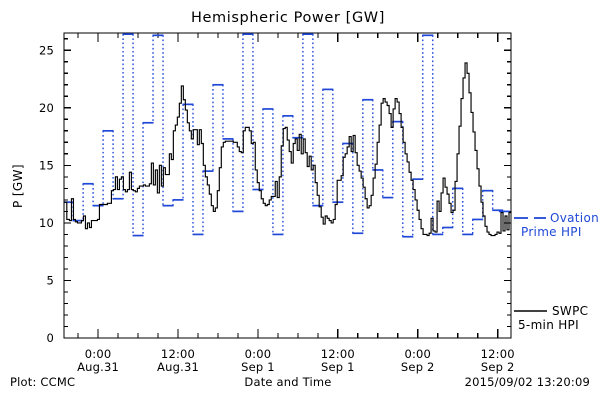 The image size is (600, 400). I want to click on plot-credit: Plot: CCMC, so click(42, 382).